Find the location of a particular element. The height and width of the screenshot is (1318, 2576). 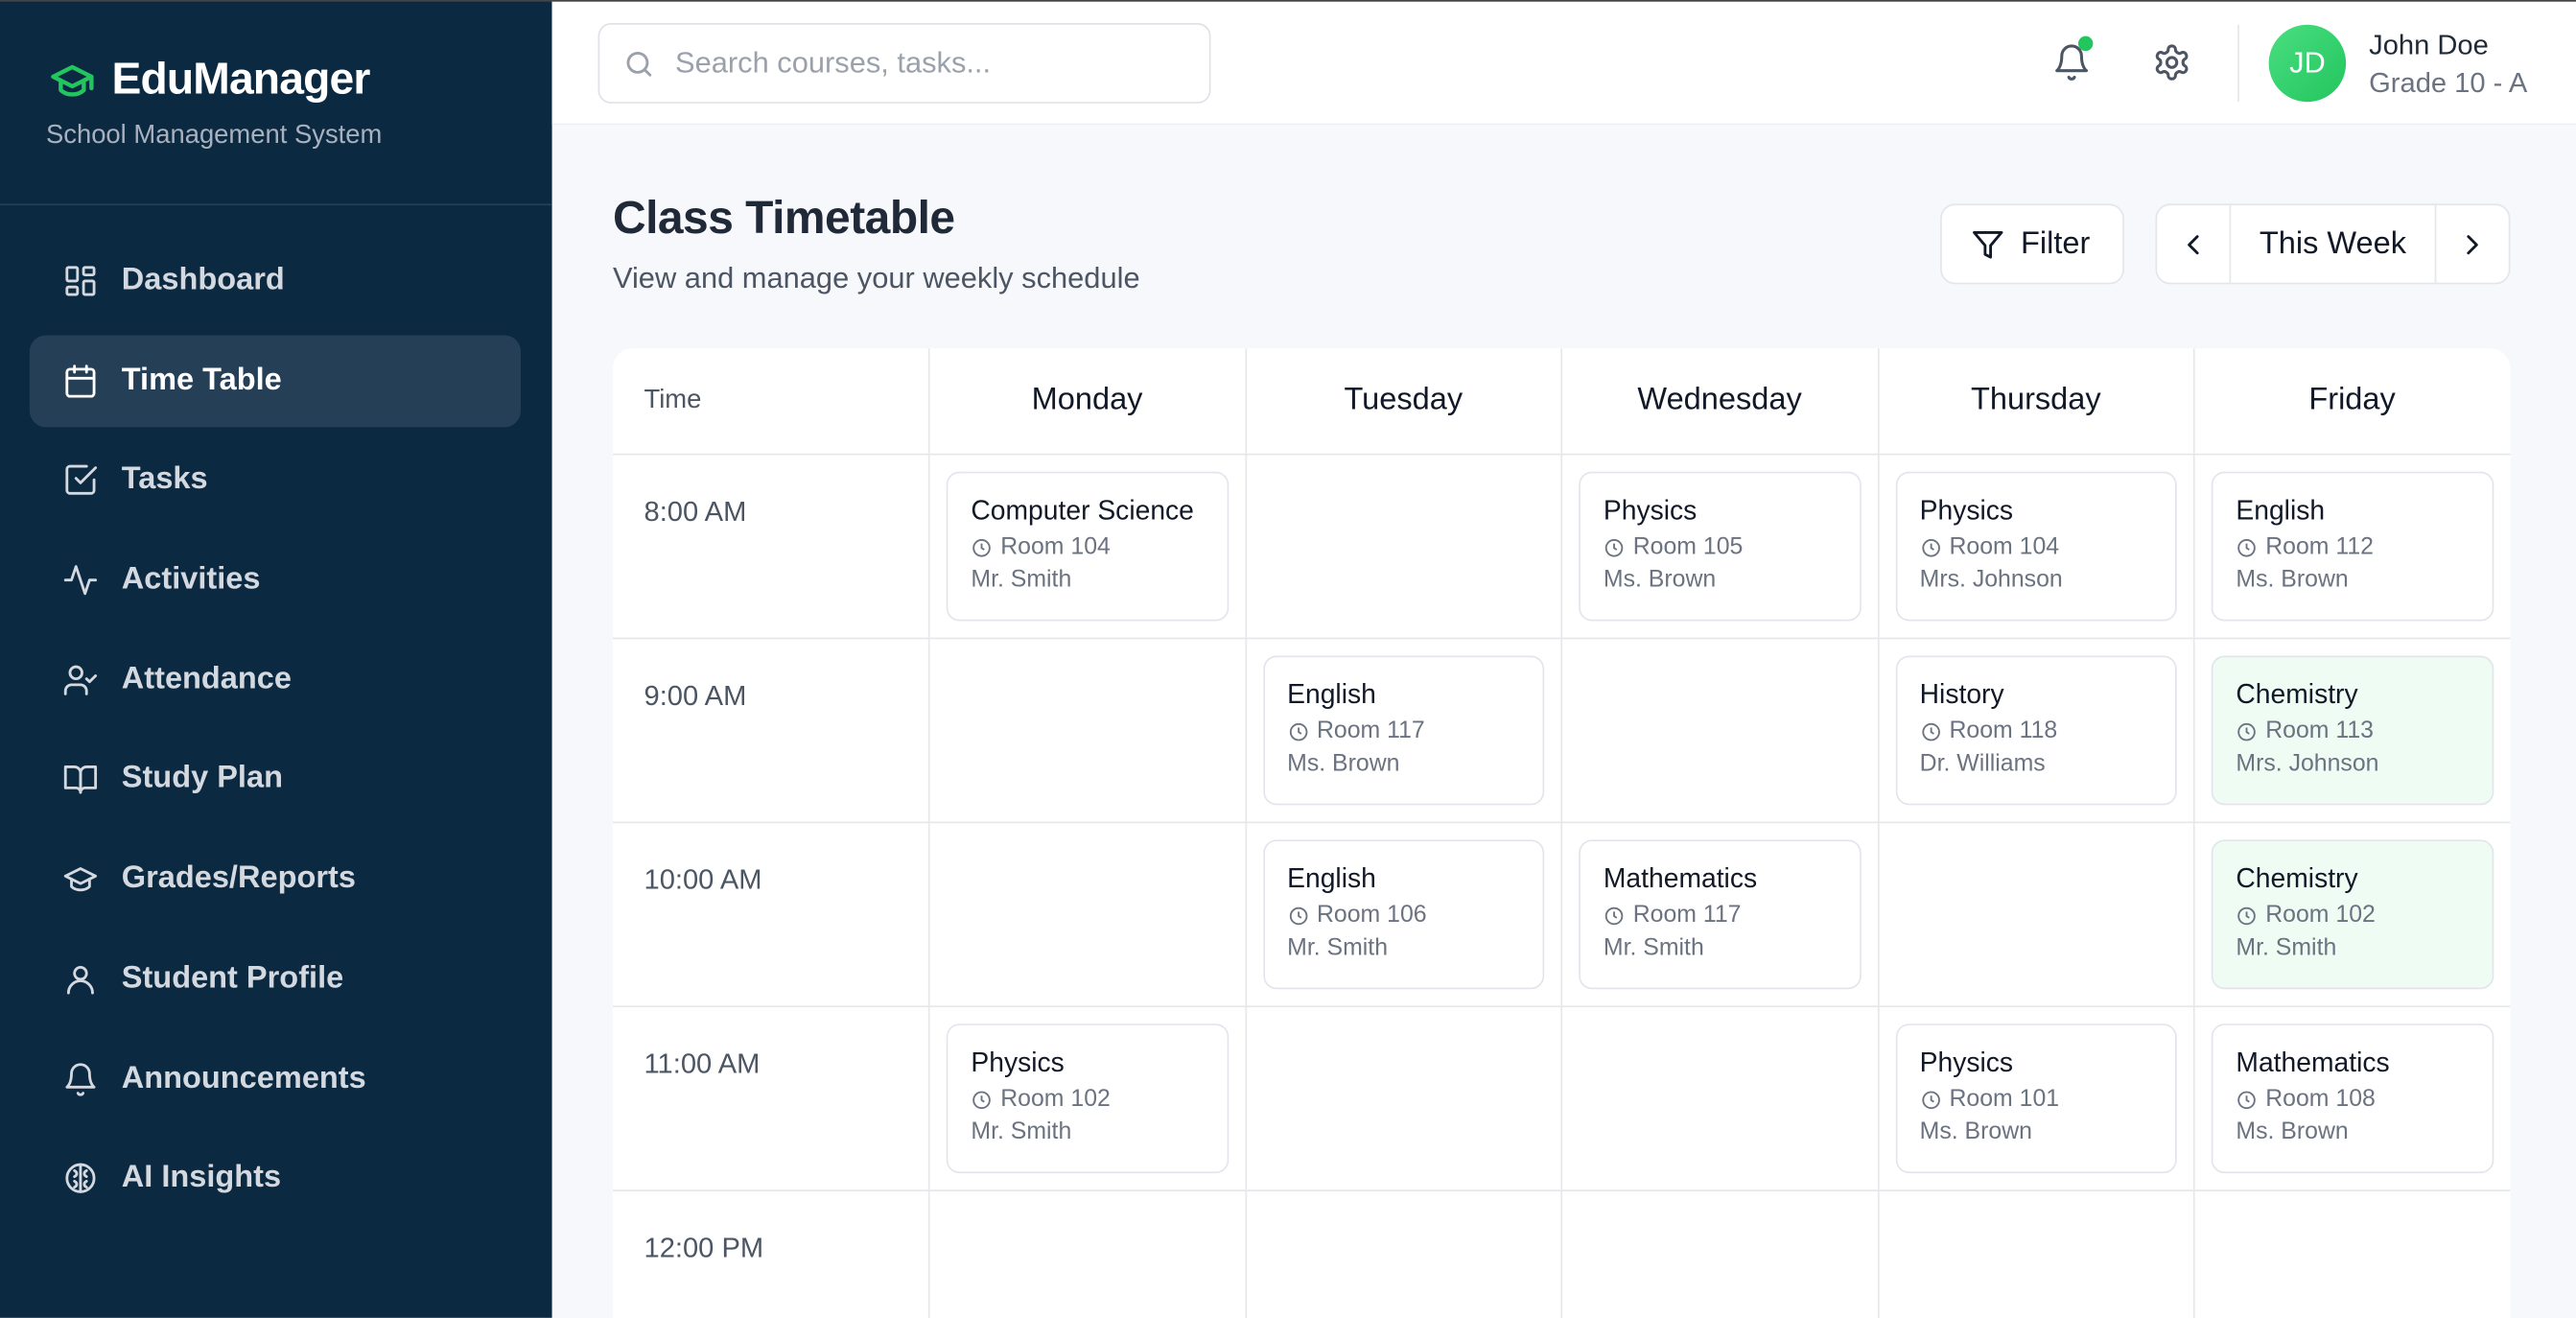

class-card: Physics Room 101 Ms. Brown is located at coordinates (2035, 1099).